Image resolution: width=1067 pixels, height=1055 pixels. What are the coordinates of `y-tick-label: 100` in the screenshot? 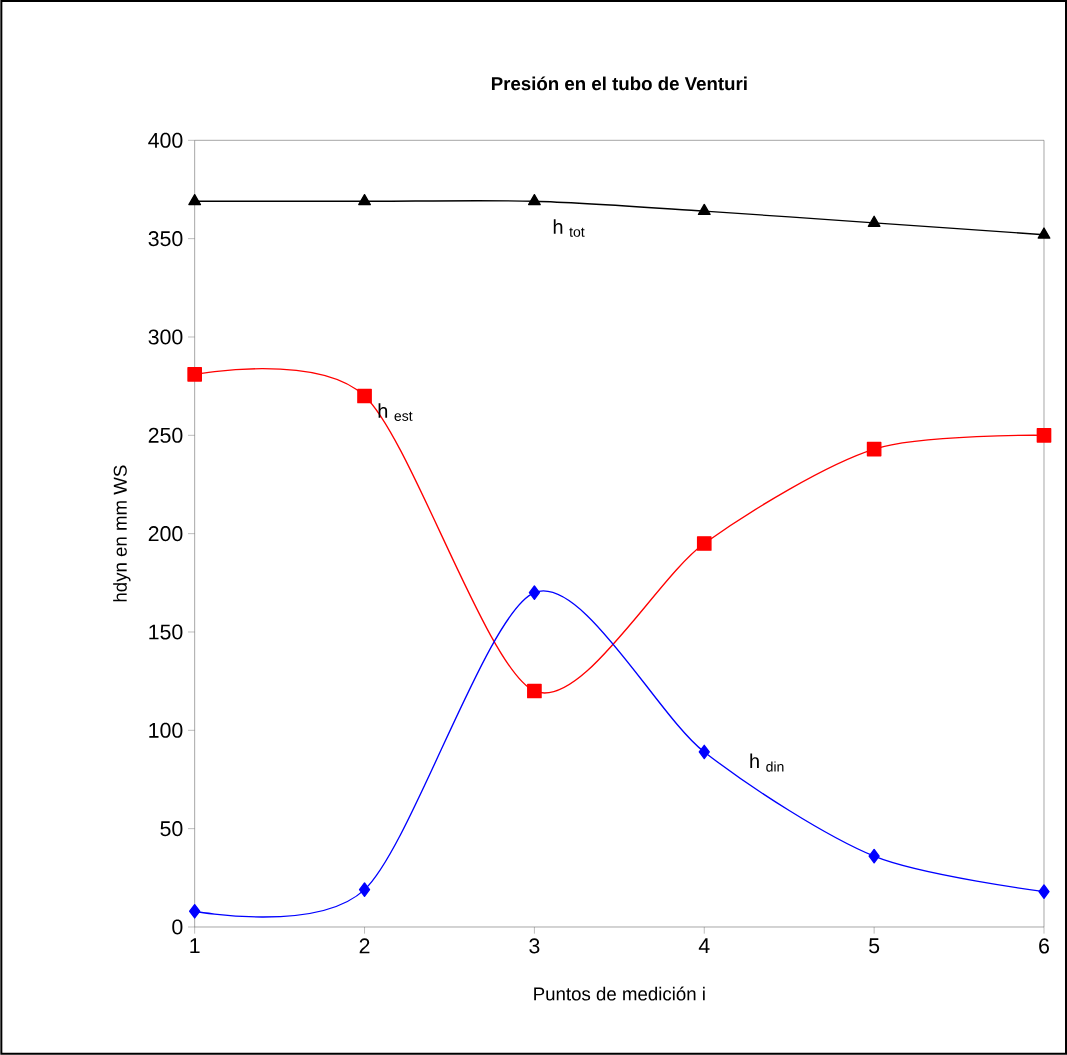 It's located at (166, 730).